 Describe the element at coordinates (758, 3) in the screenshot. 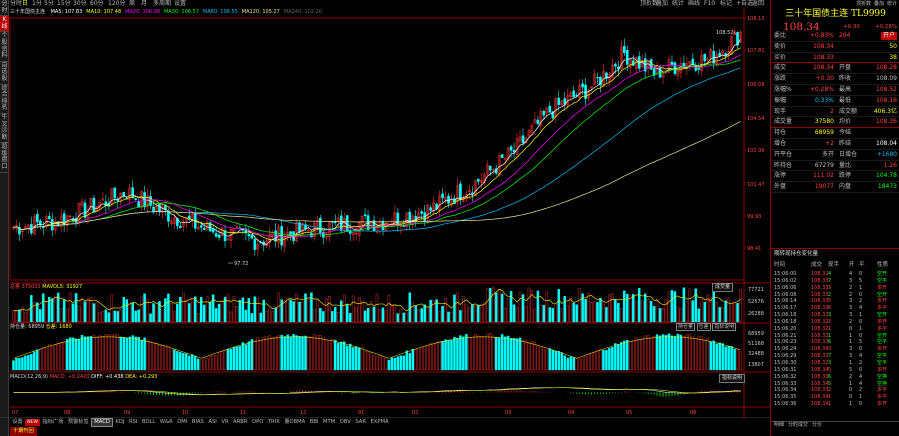

I see `toolbar-button-7: 返回` at that location.